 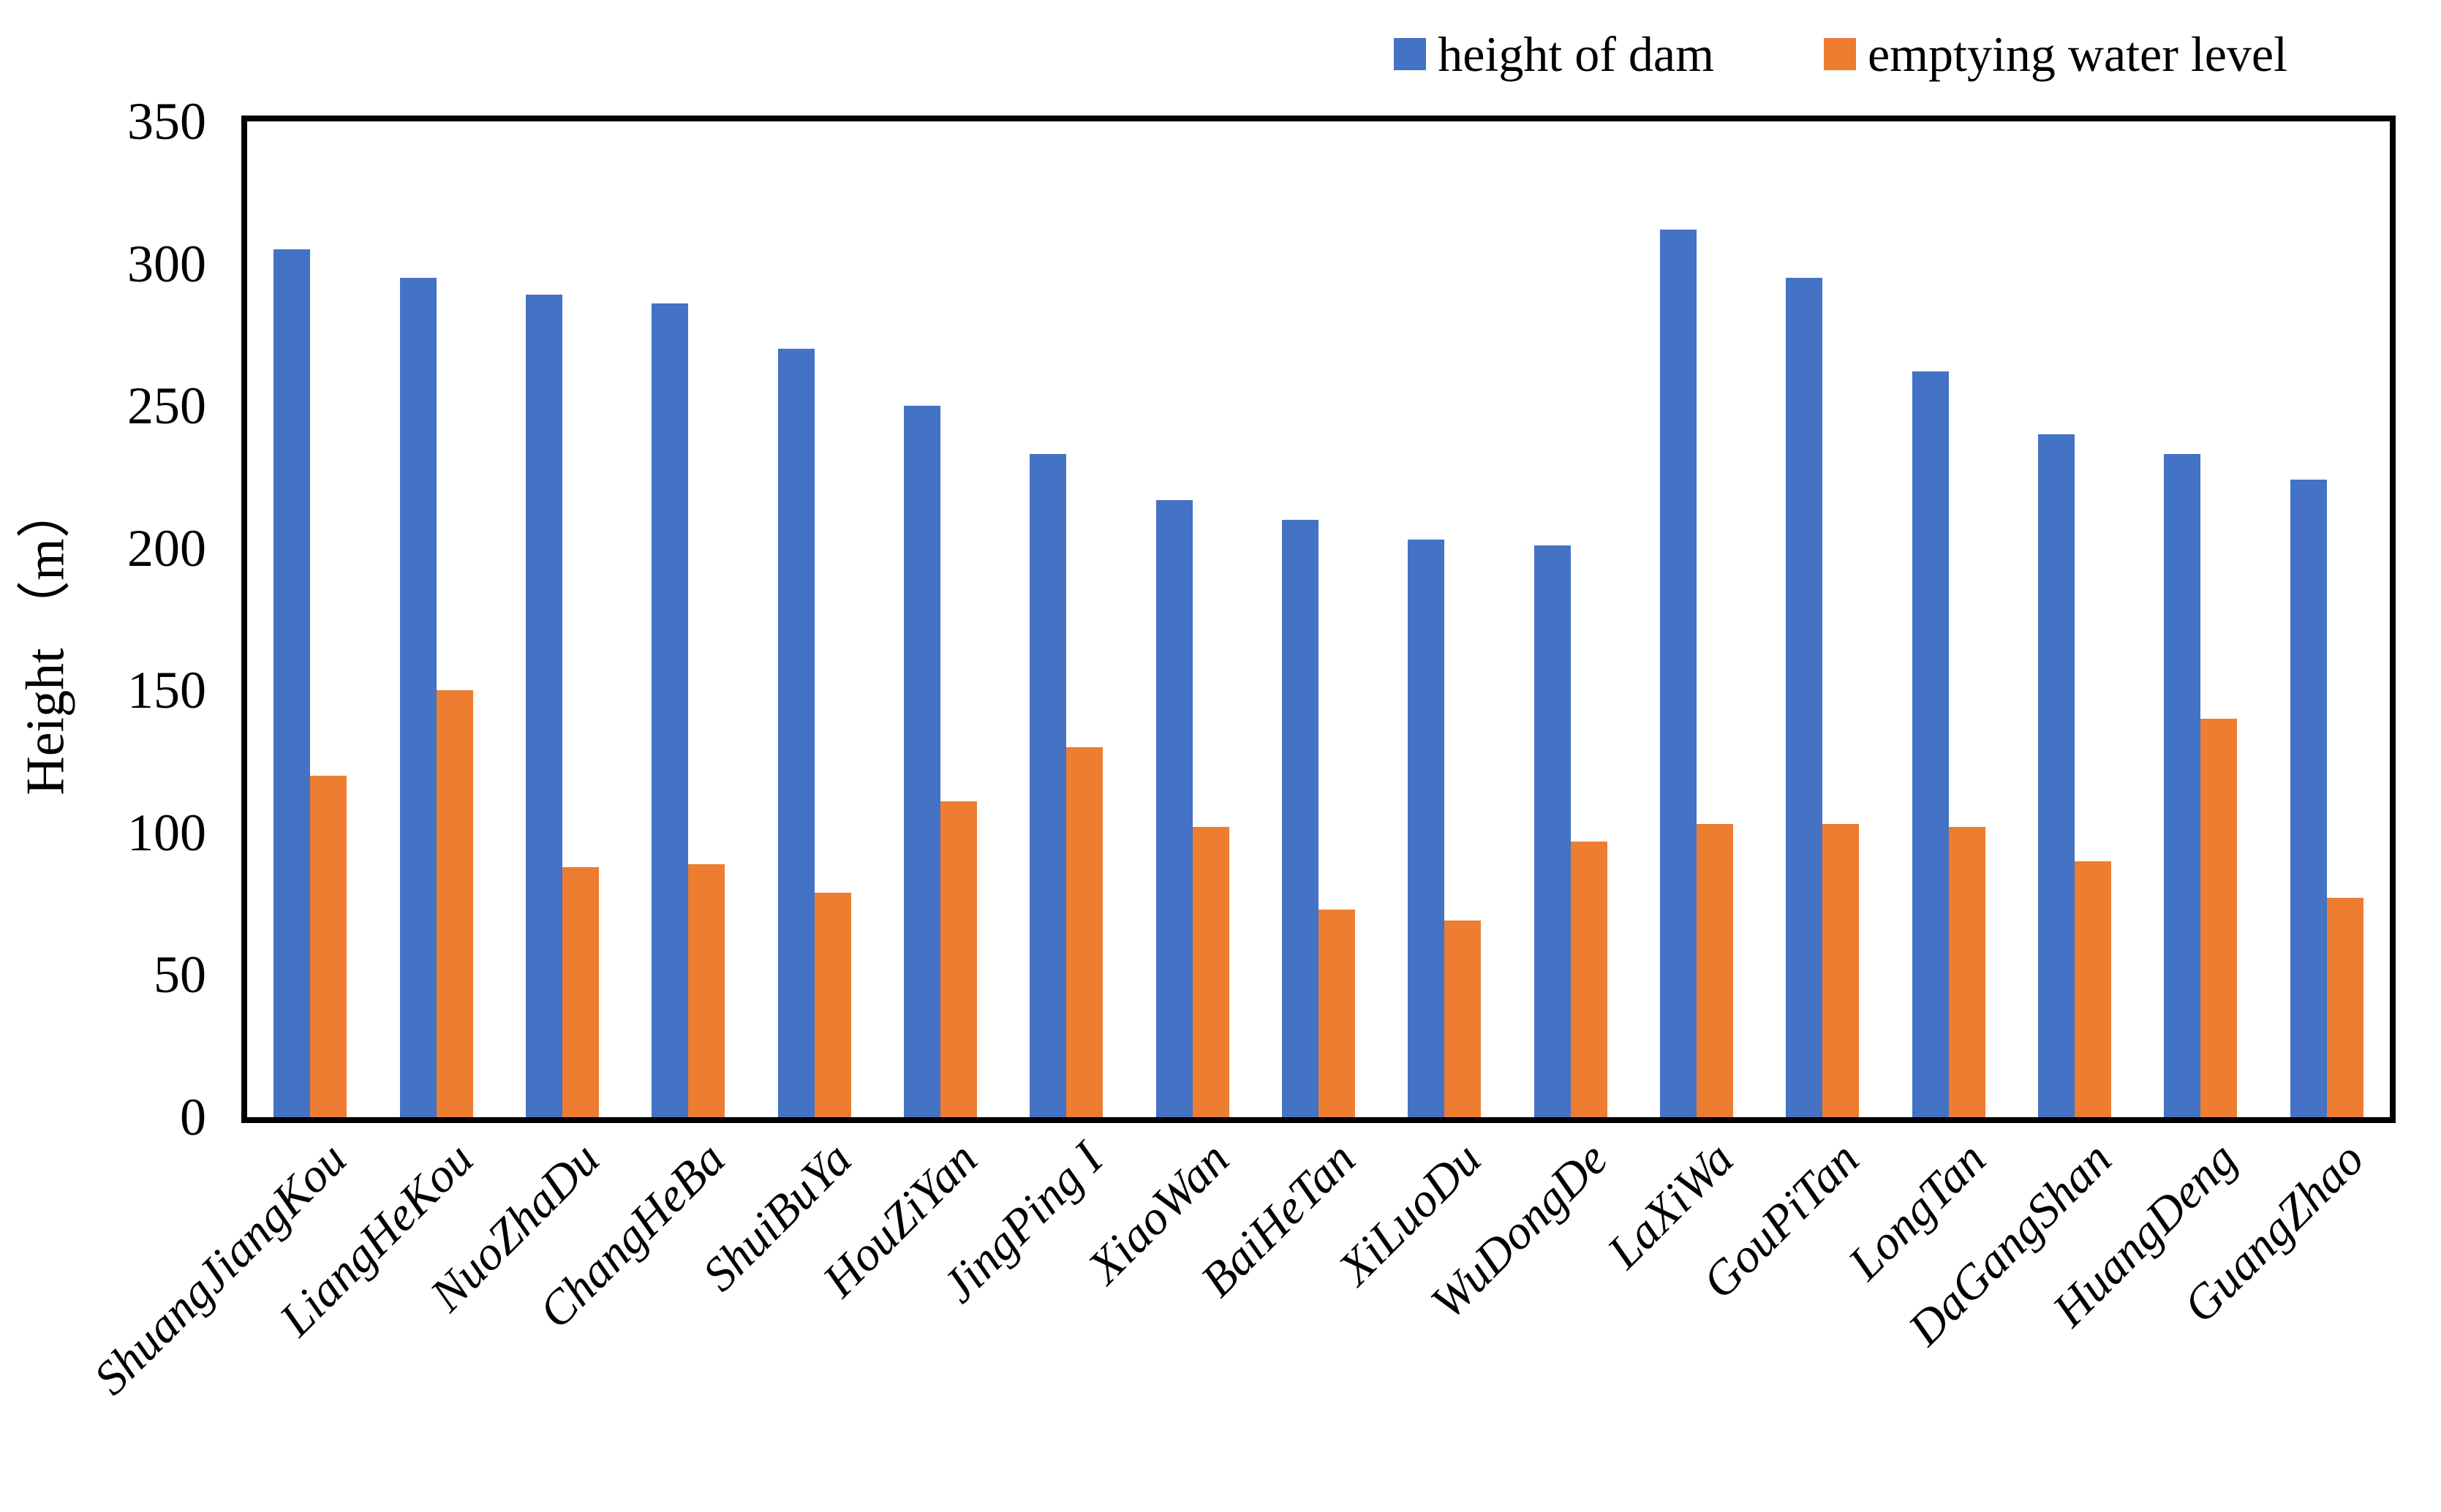 I want to click on y-tick-250: 250, so click(x=167, y=406).